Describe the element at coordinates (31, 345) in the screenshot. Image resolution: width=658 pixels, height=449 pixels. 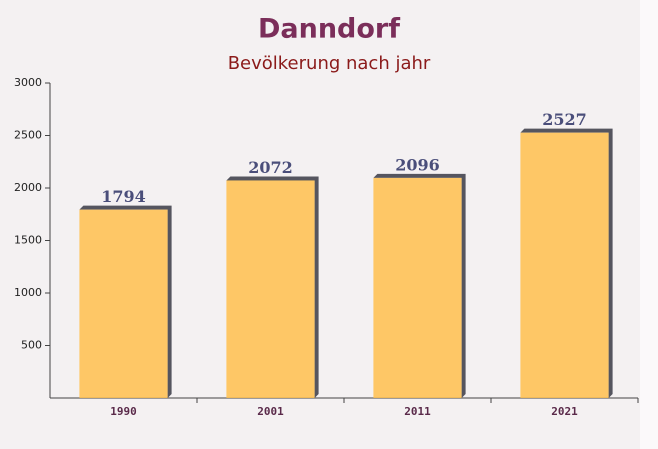
I see `y-tick-label: 500` at that location.